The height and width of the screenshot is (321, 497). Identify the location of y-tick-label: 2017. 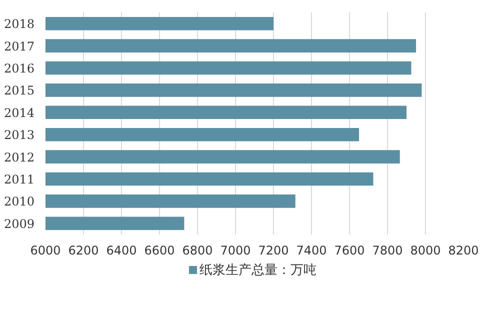
(19, 46).